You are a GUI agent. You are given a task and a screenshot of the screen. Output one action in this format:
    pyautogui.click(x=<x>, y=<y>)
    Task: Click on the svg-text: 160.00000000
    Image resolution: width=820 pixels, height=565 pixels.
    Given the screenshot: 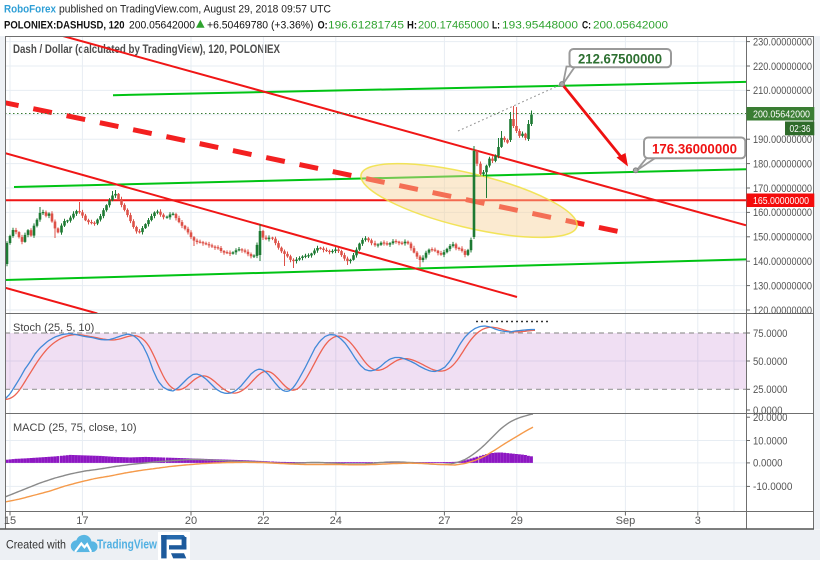 What is the action you would take?
    pyautogui.click(x=782, y=213)
    